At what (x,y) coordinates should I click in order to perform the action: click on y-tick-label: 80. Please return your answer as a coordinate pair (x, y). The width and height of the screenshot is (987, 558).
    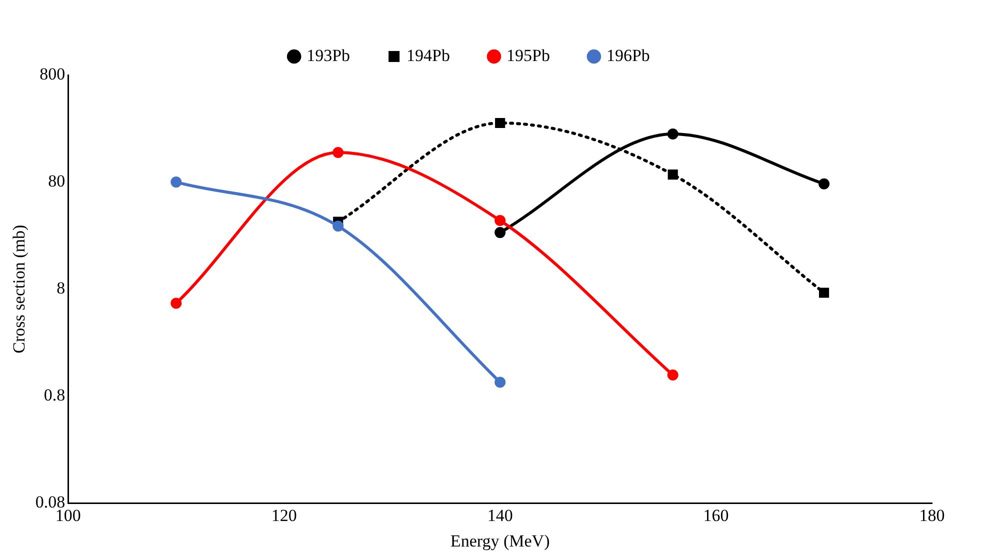
    Looking at the image, I should click on (57, 181).